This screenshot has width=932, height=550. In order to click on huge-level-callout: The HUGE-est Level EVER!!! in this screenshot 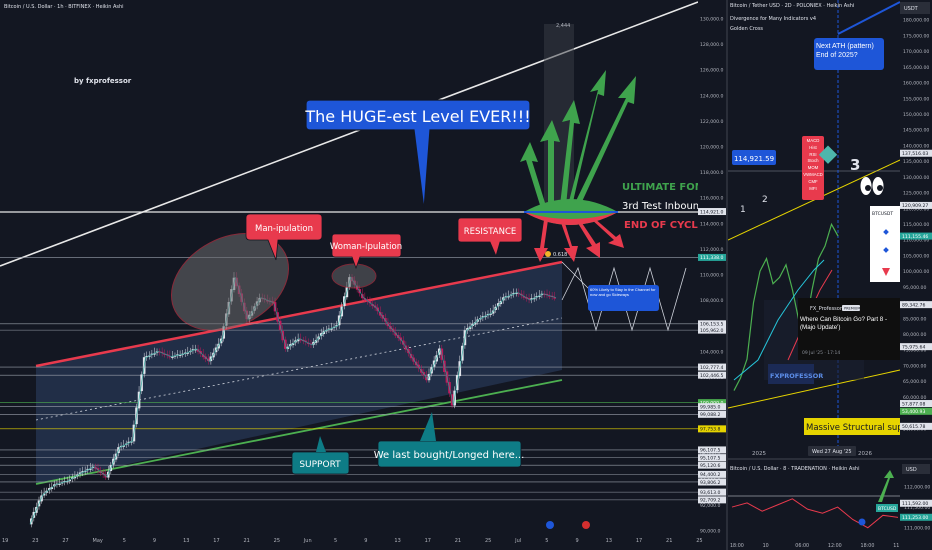, I will do `click(417, 155)`.